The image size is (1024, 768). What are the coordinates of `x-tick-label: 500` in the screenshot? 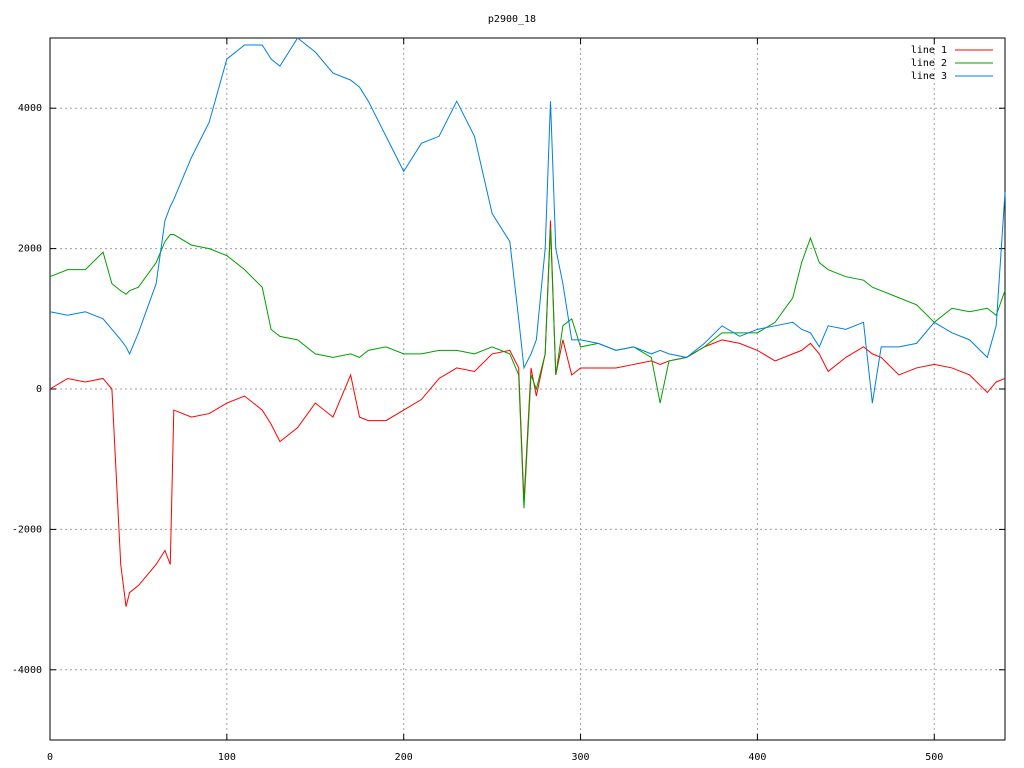 It's located at (934, 757).